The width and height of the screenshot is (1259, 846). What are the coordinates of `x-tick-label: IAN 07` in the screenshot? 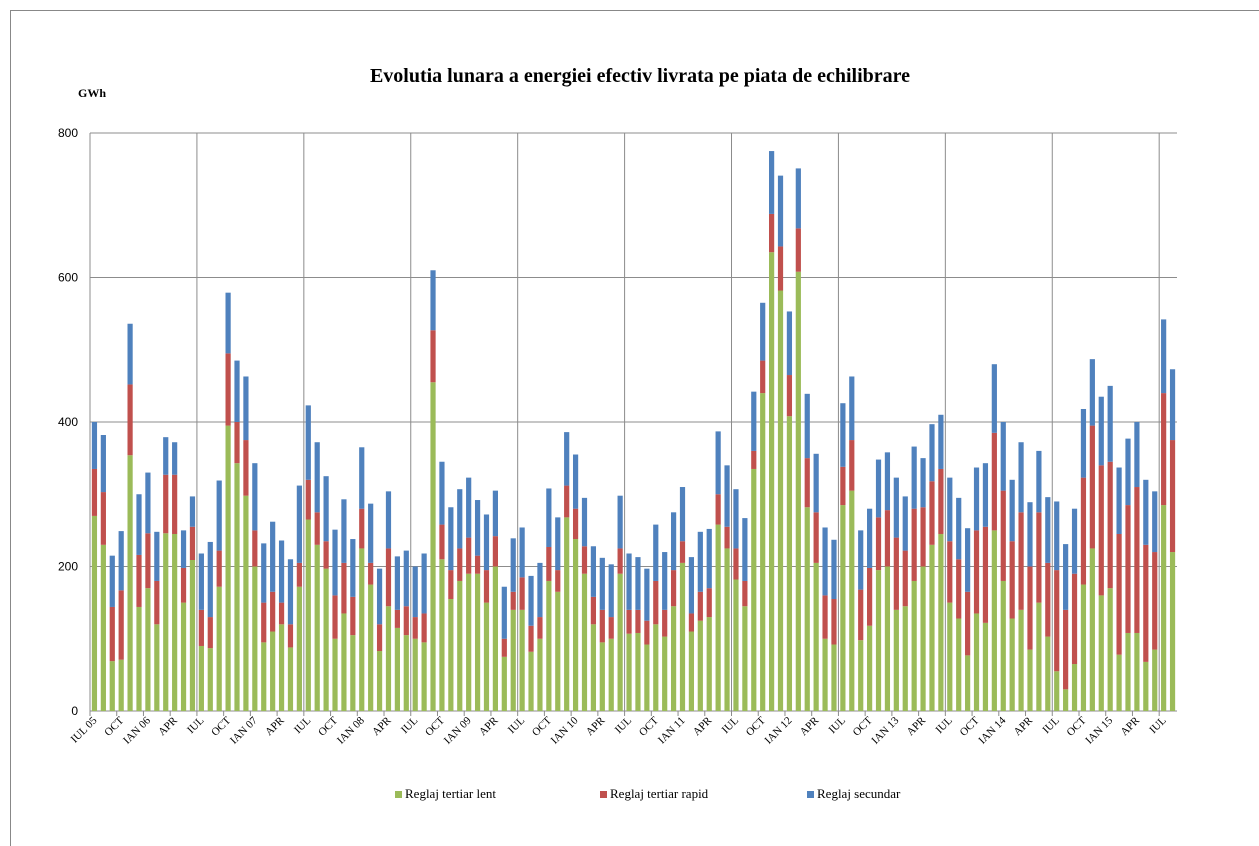 It's located at (244, 730).